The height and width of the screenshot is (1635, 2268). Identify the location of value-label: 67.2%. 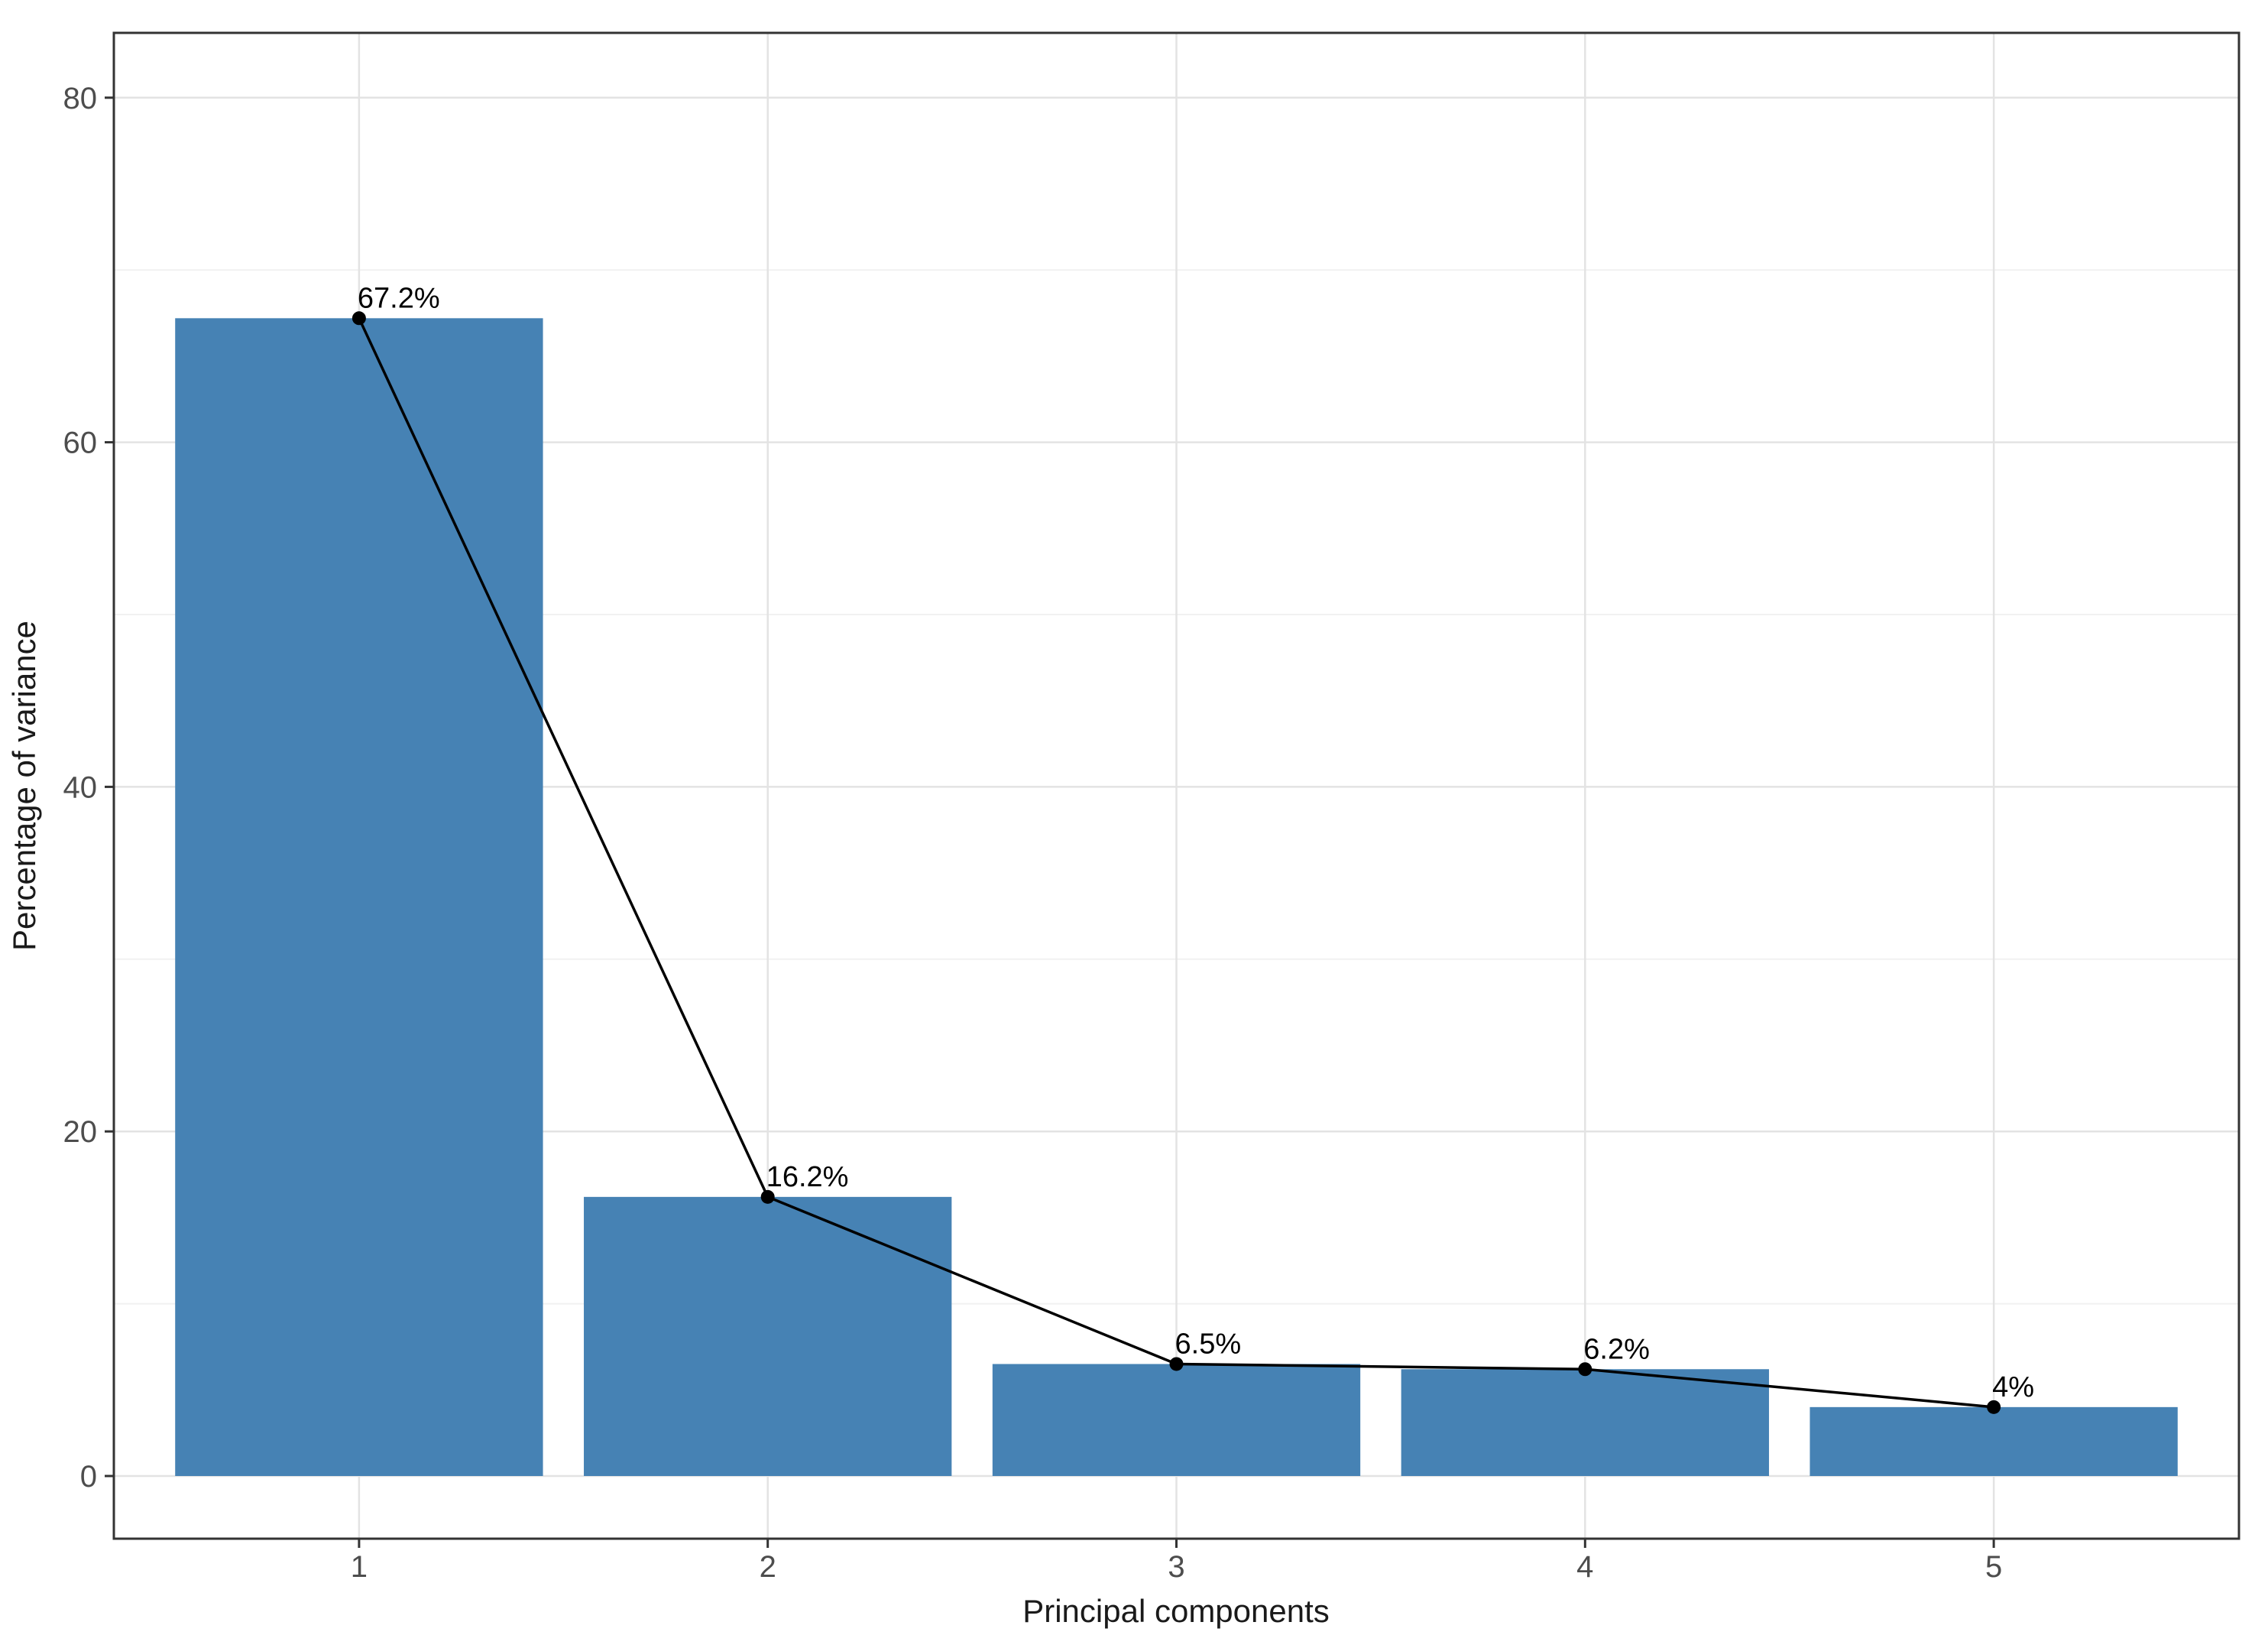
(399, 298).